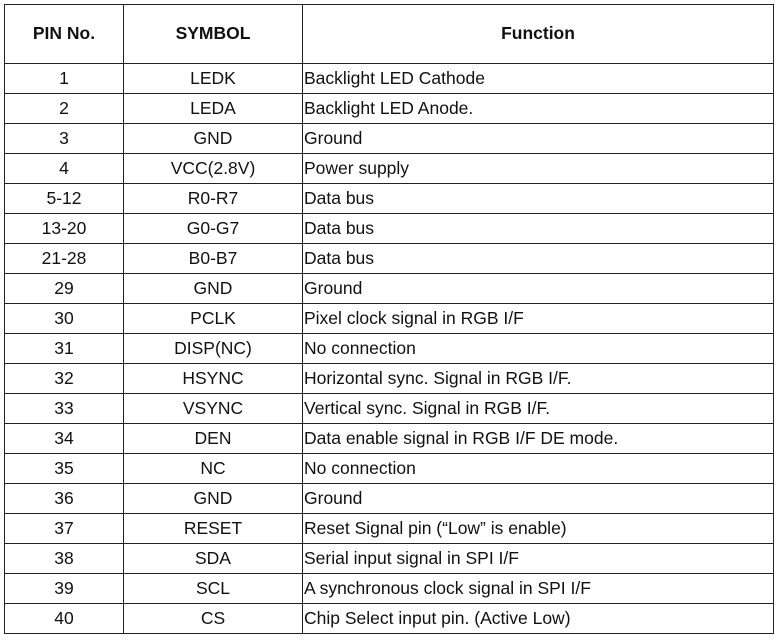  Describe the element at coordinates (64, 378) in the screenshot. I see `pin-cell: 32` at that location.